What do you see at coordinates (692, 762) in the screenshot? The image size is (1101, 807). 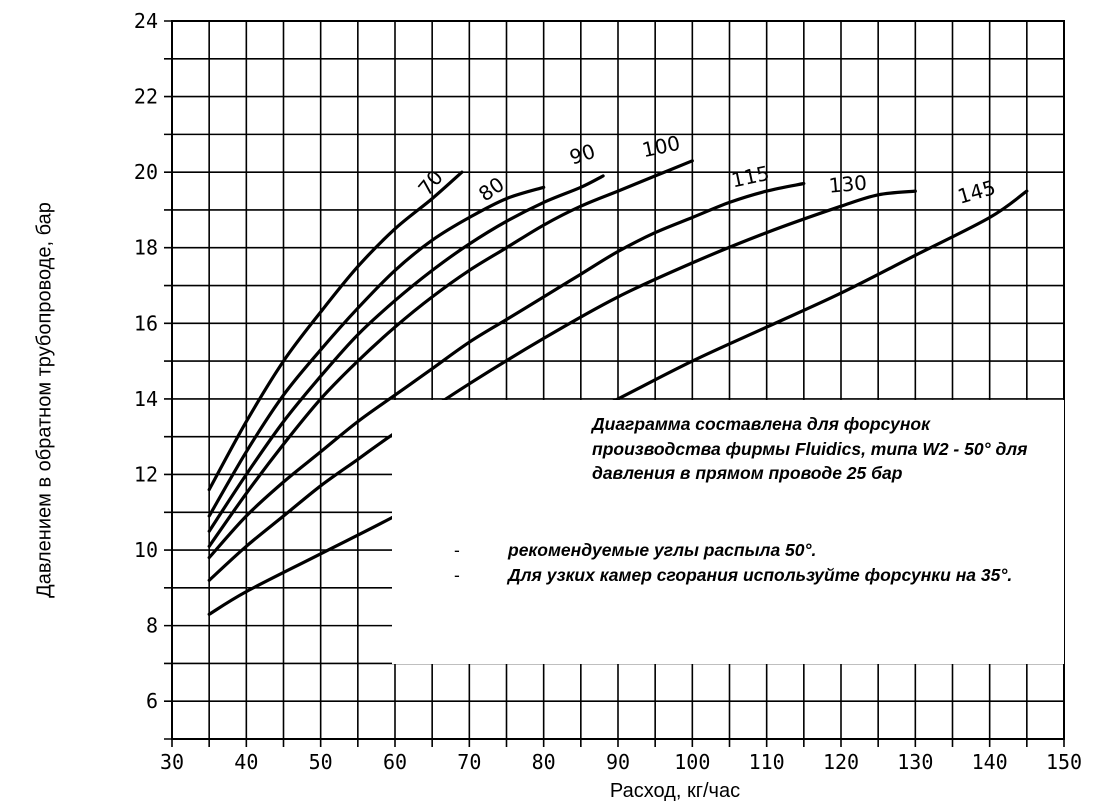 I see `x-tick-label: 100` at bounding box center [692, 762].